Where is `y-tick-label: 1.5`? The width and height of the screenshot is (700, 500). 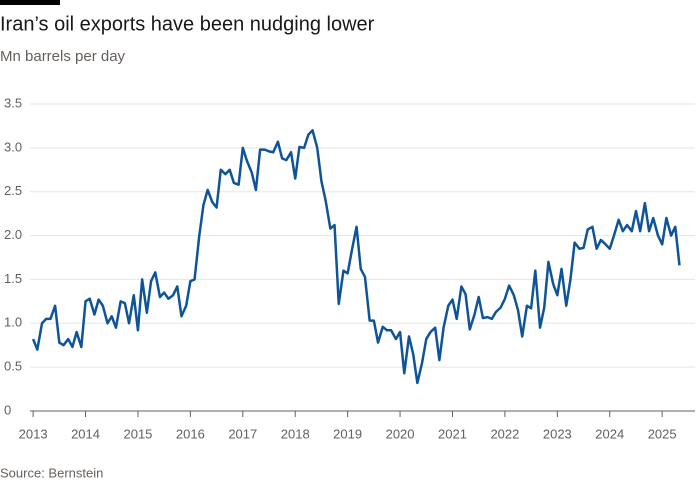
y-tick-label: 1.5 is located at coordinates (13, 278).